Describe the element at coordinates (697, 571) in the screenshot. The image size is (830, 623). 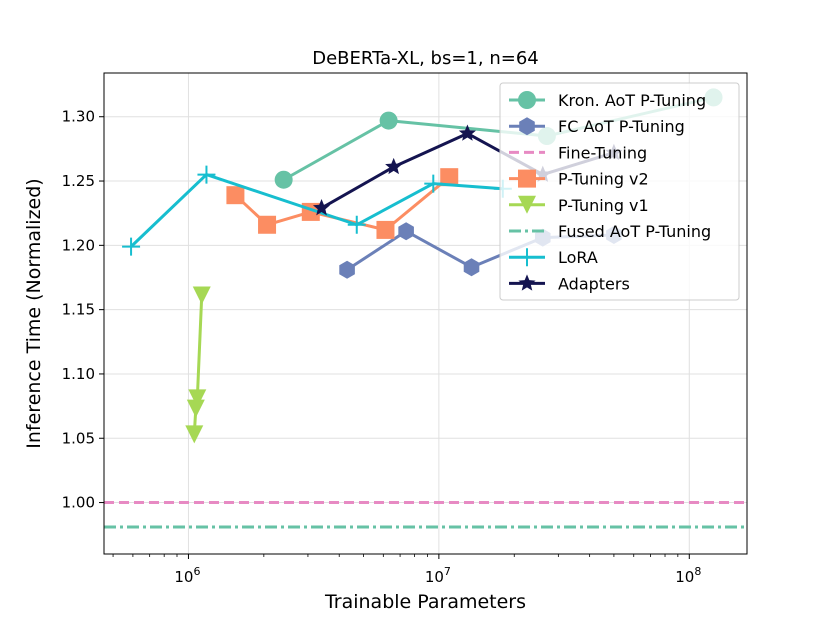
I see `x-tick-exponent: 8` at that location.